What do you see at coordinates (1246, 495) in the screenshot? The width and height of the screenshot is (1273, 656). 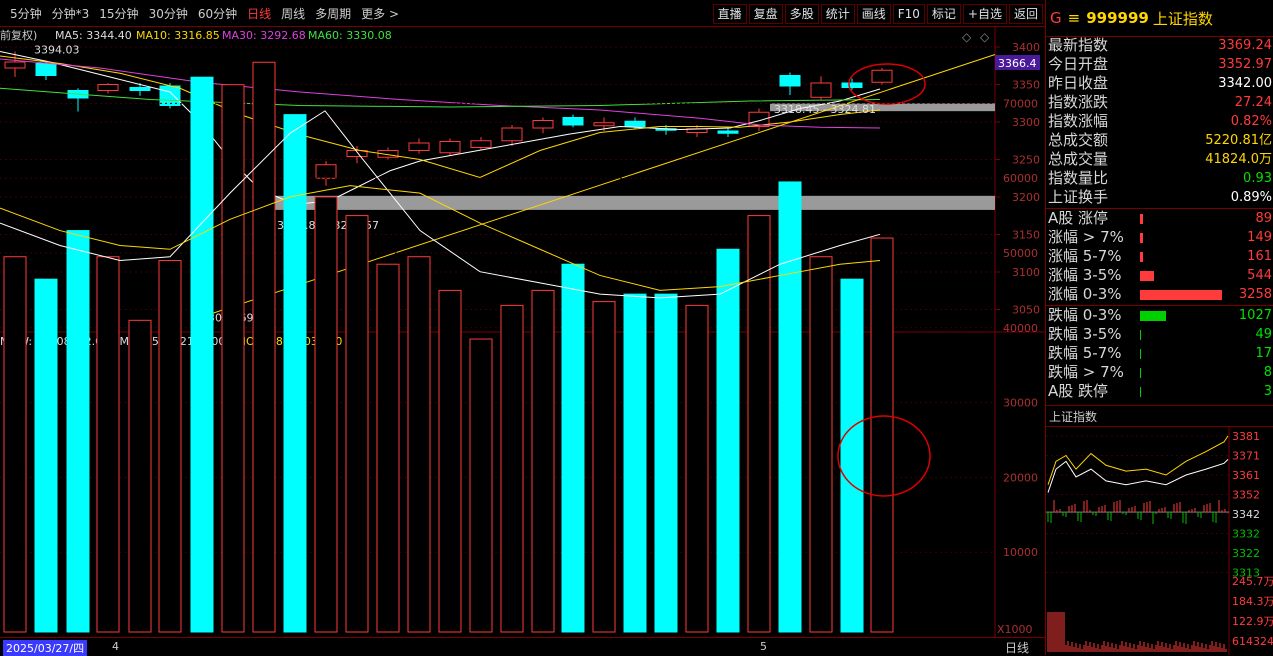 I see `mini-price-label: 3352` at bounding box center [1246, 495].